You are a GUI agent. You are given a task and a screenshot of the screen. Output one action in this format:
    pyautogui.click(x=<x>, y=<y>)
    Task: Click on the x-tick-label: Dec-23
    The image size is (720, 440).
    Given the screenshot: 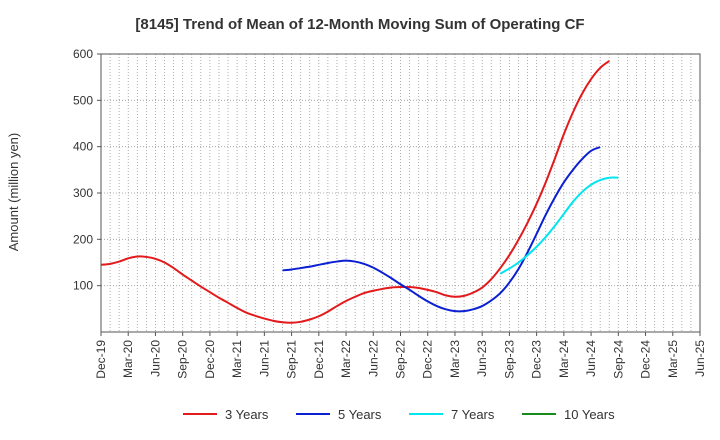 What is the action you would take?
    pyautogui.click(x=537, y=359)
    